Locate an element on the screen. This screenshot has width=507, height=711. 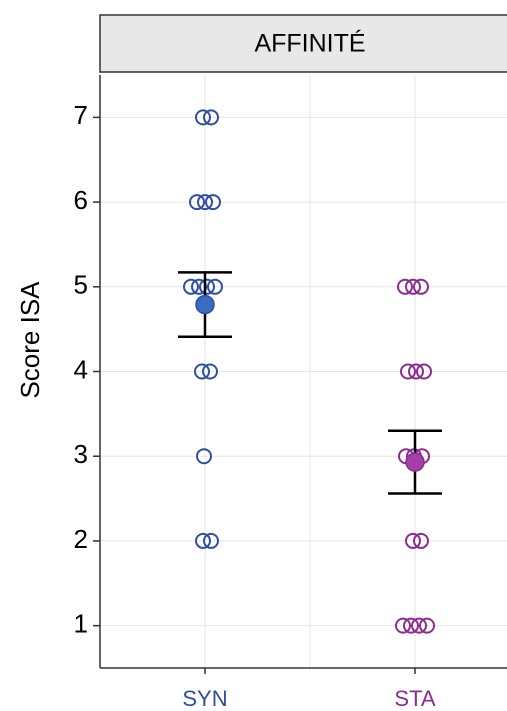
chart-title: AFFINITÉ is located at coordinates (309, 43).